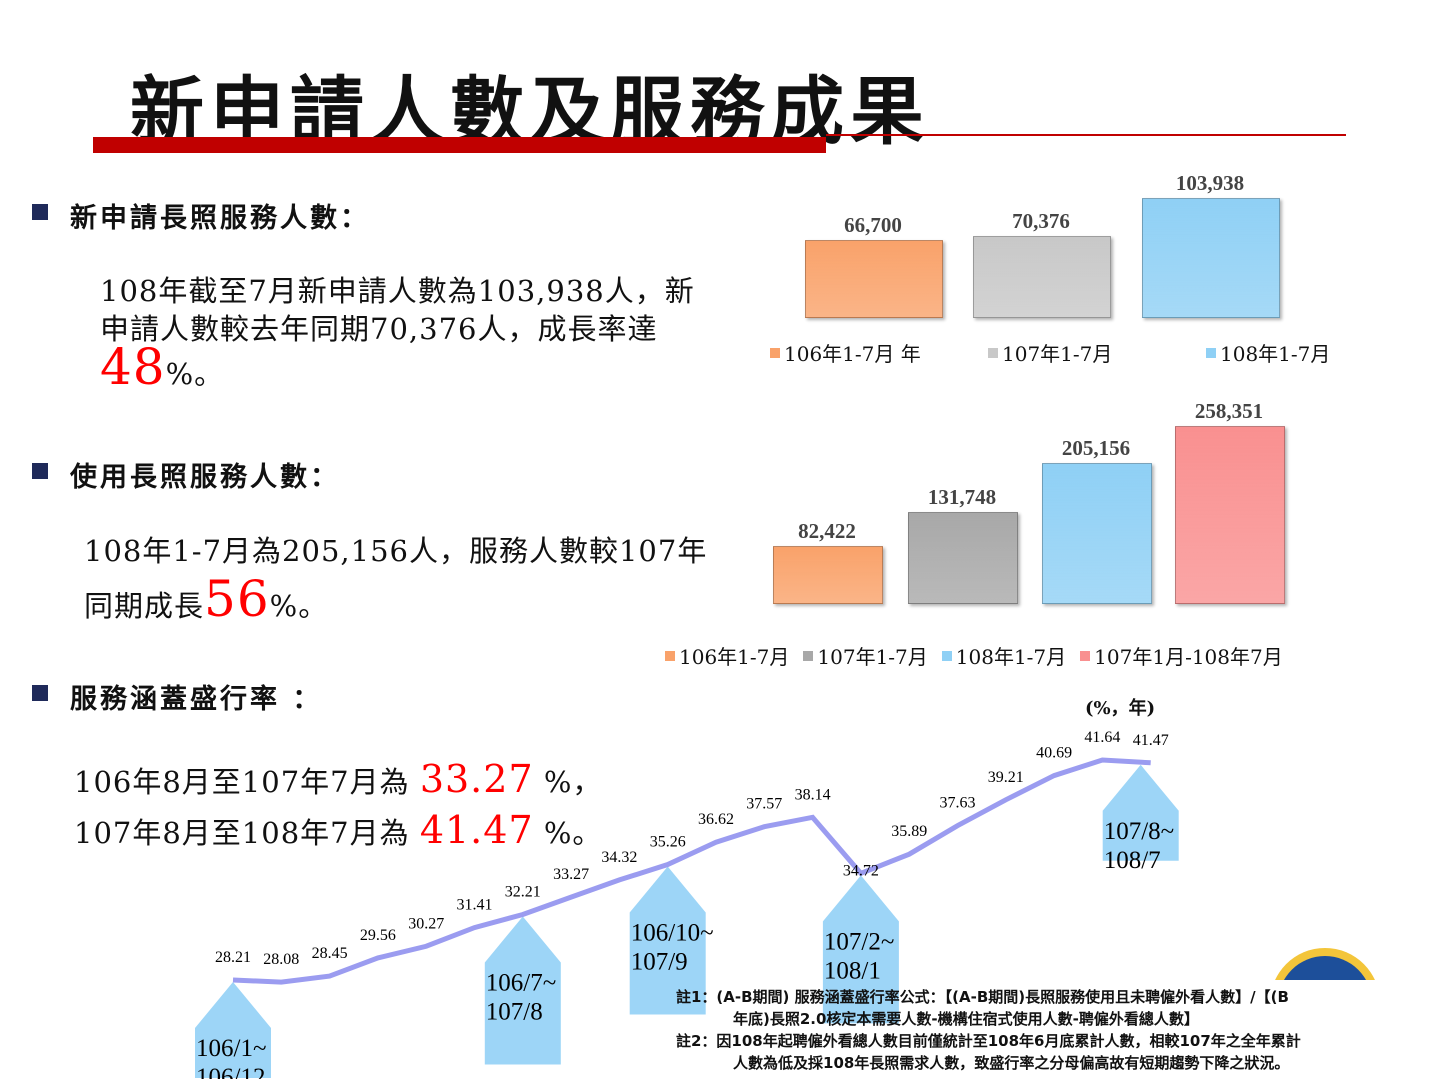  I want to click on text-line: 108年1-7月為205,156人，服務人數較107年, so click(396, 551).